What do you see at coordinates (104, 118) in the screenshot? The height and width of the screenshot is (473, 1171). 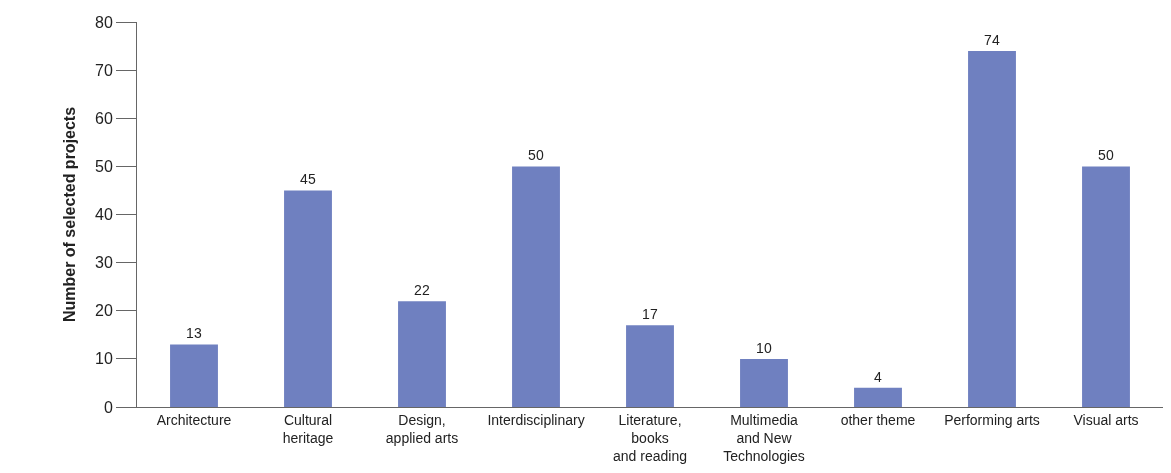 I see `y-tick-label: 60` at bounding box center [104, 118].